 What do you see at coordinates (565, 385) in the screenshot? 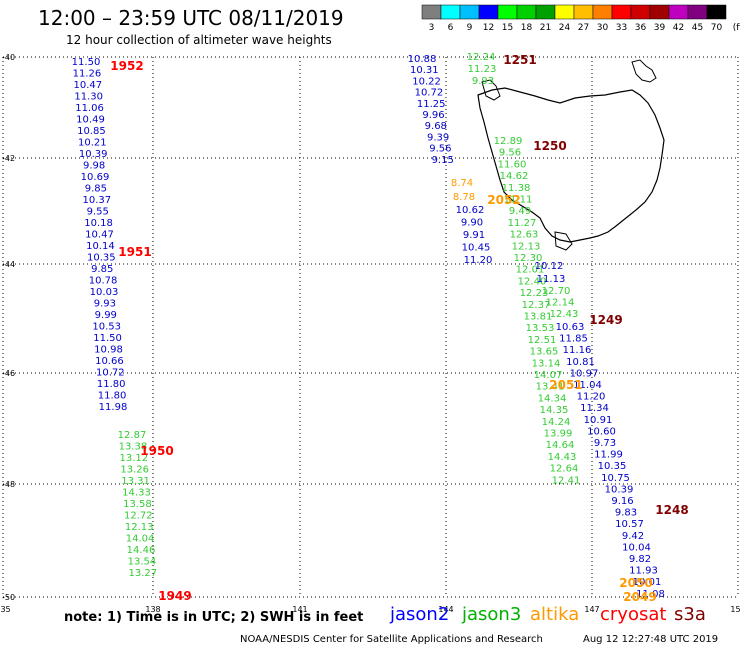
I see `pass-label: 2051` at bounding box center [565, 385].